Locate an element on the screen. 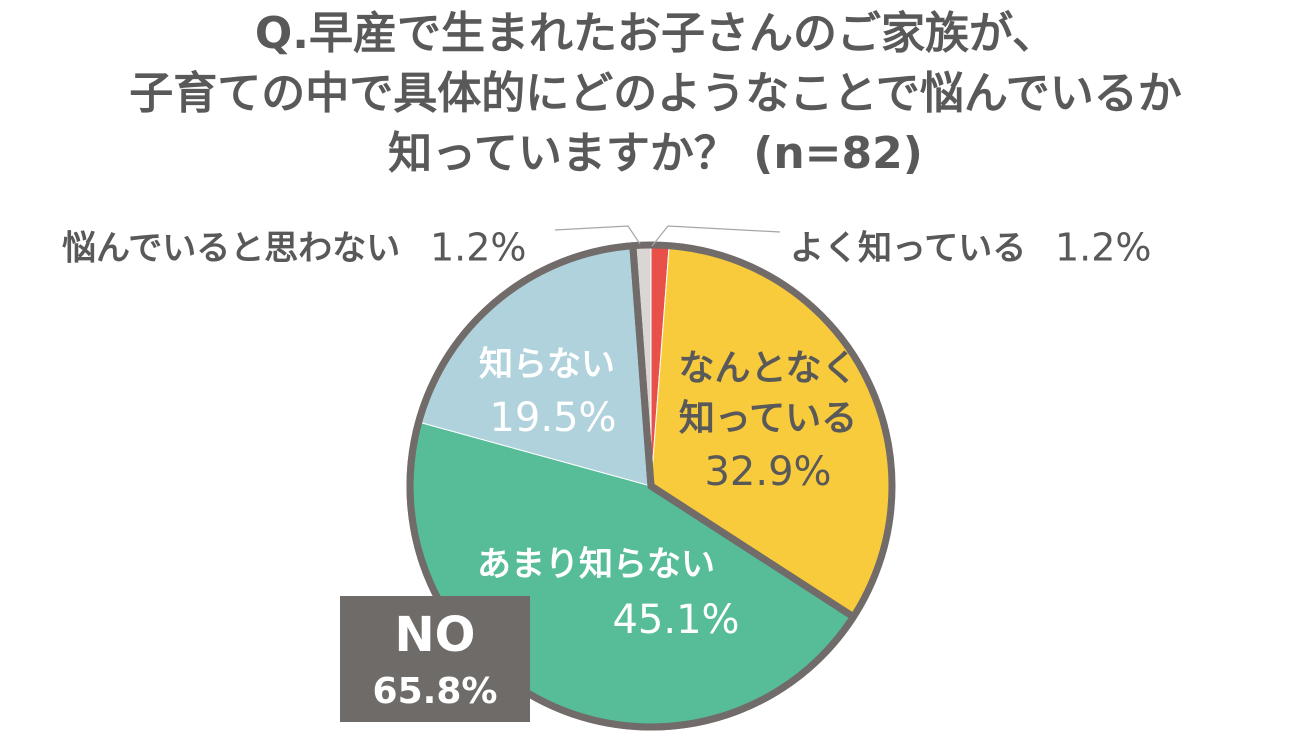 The width and height of the screenshot is (1311, 745). chart-title-line-2: 子育ての中で具体的にどのようなことで悩んでいるか is located at coordinates (655, 93).